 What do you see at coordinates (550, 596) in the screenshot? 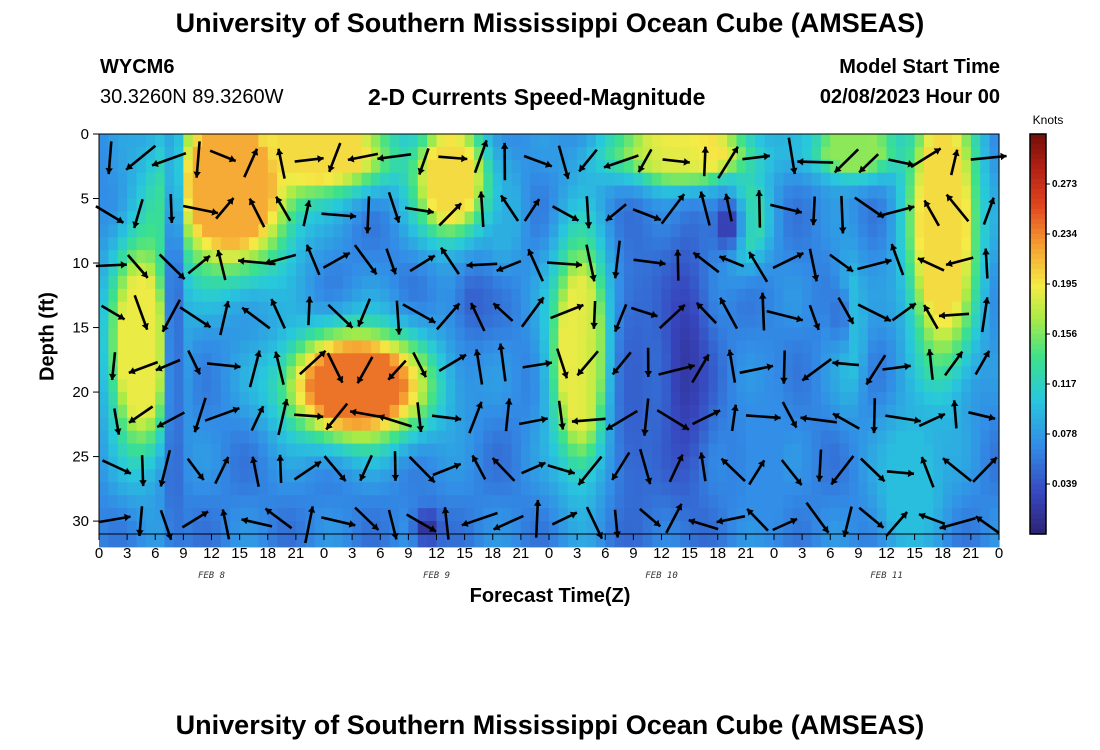
I see `x-axis-label: Forecast Time(Z)` at bounding box center [550, 596].